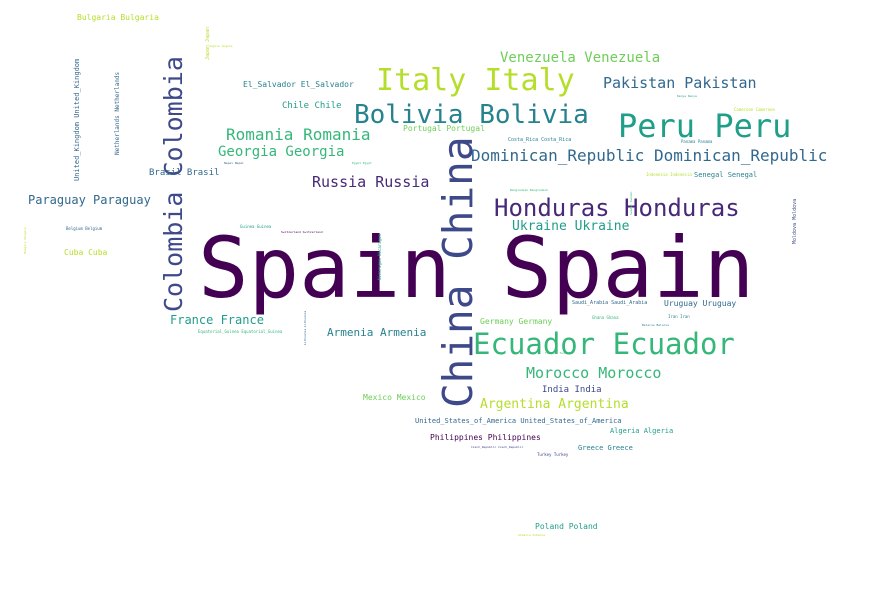 This screenshot has height=600, width=891. Describe the element at coordinates (649, 155) in the screenshot. I see `word-dominican-republic: Dominican_Republic Dominican_Republic` at that location.